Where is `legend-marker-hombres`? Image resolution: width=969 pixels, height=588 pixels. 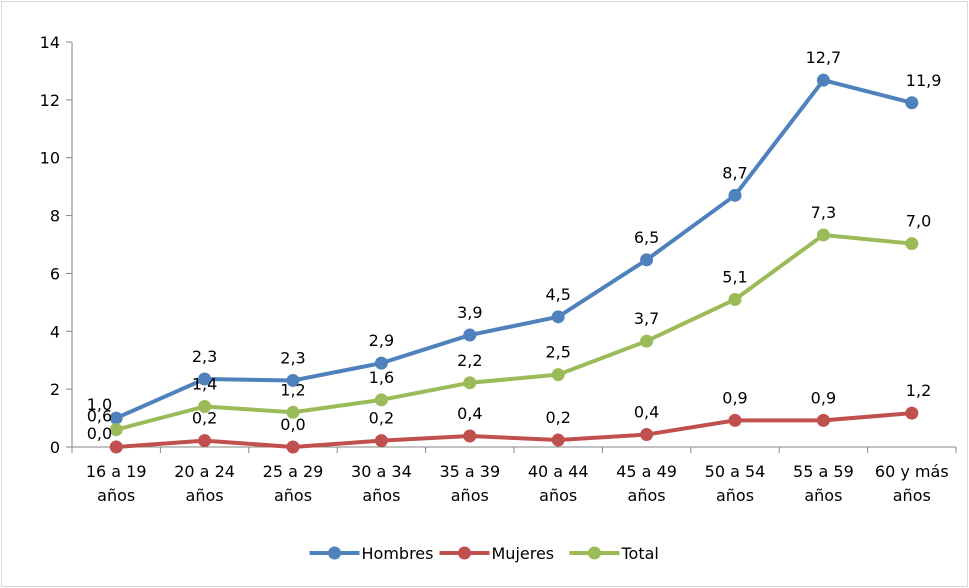
legend-marker-hombres is located at coordinates (334, 553).